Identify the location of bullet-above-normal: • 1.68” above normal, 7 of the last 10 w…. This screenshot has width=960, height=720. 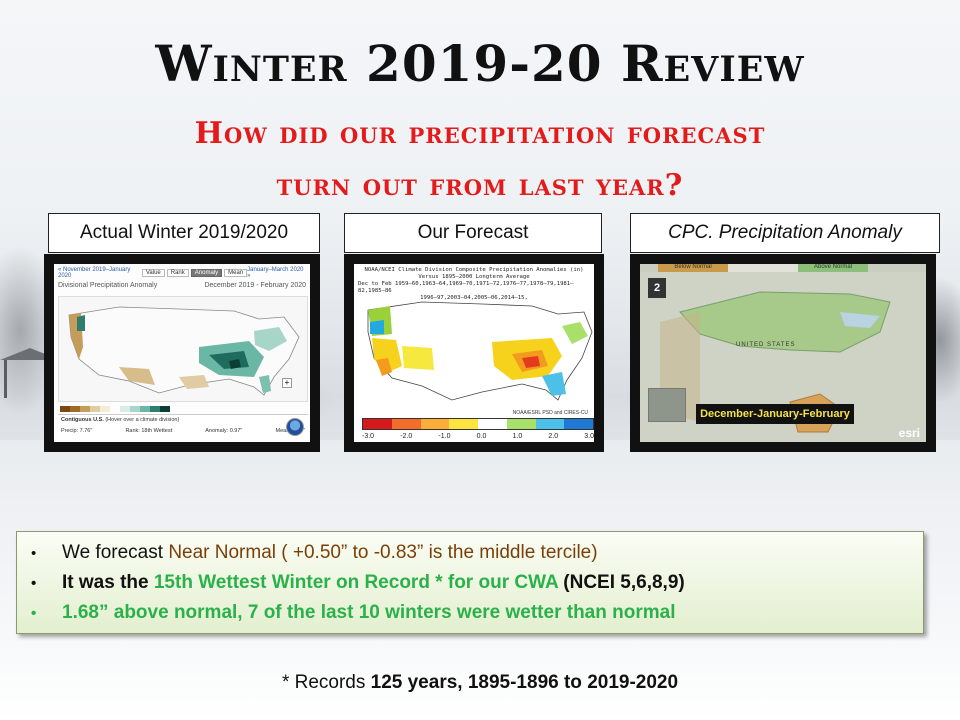
(477, 613).